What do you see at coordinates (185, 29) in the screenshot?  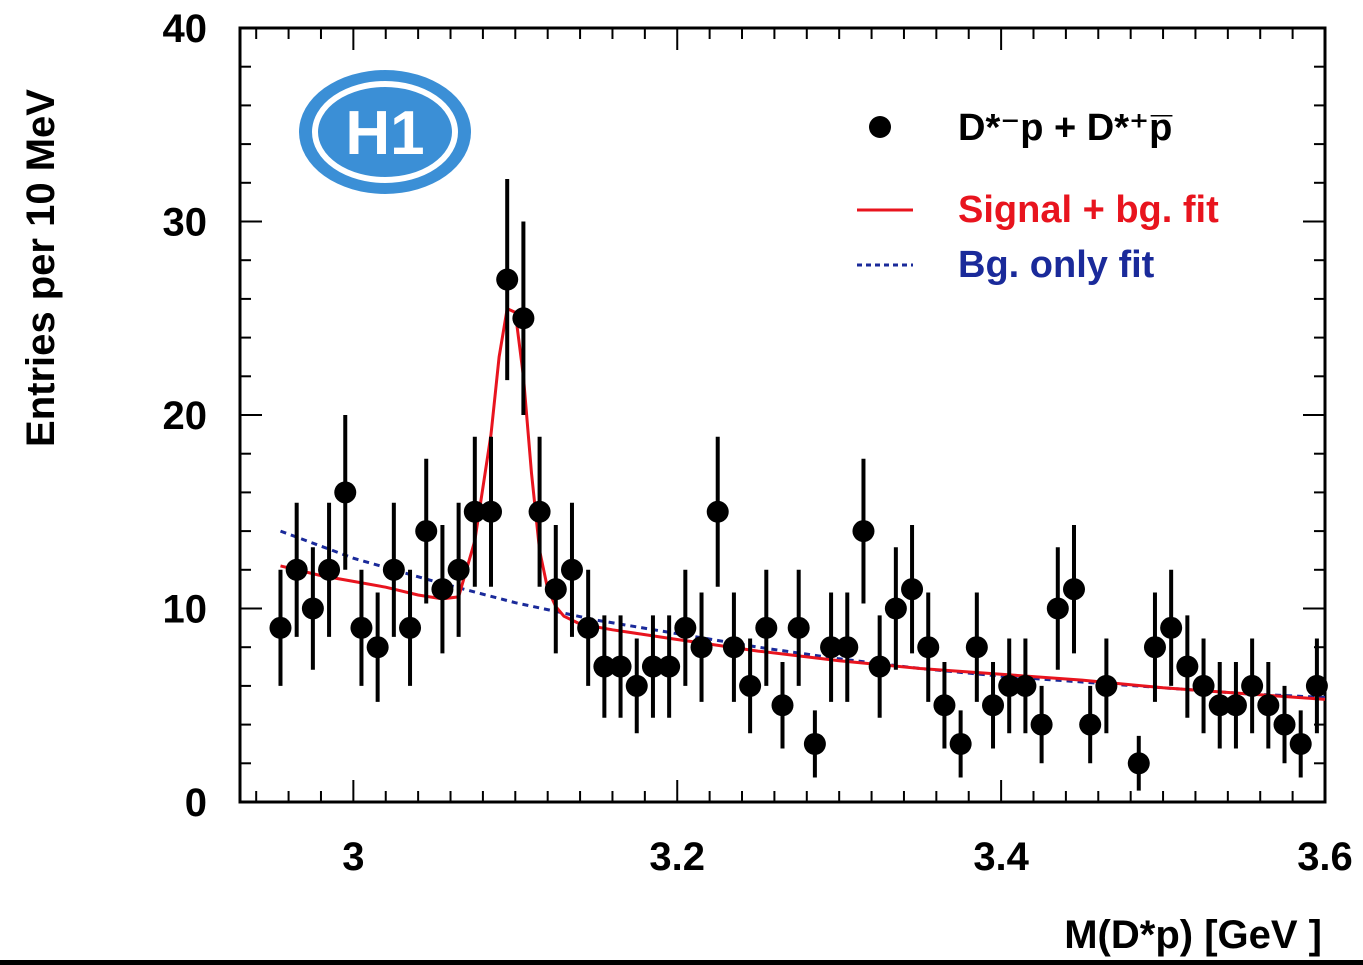 I see `y-tick-label: 40` at bounding box center [185, 29].